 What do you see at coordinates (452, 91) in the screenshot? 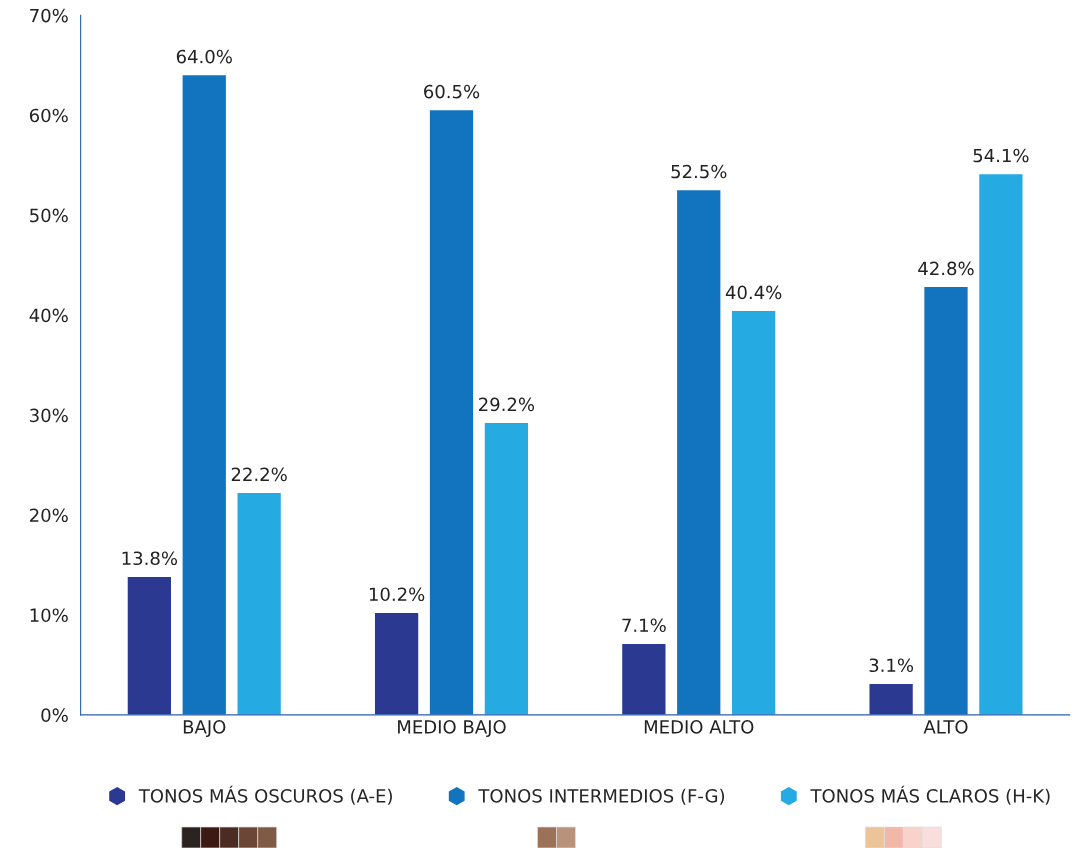
I see `data-label: 60.5%` at bounding box center [452, 91].